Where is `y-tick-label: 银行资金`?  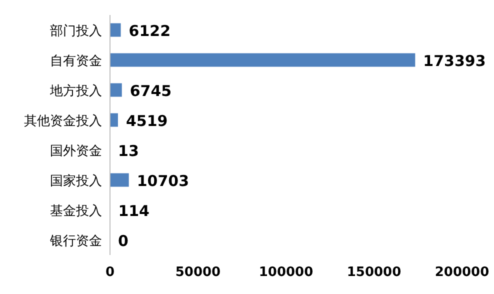 y-tick-label: 银行资金 is located at coordinates (75, 241).